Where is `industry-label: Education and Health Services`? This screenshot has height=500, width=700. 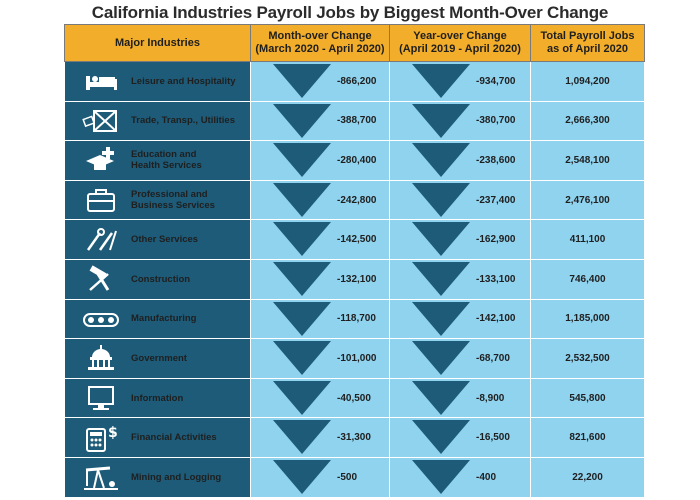
industry-label: Education and Health Services is located at coordinates (166, 160).